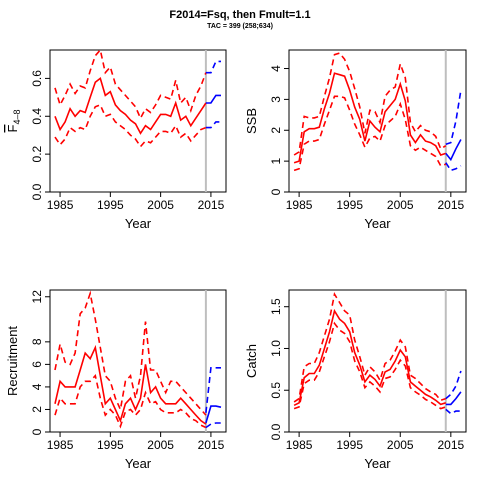 This screenshot has height=480, width=480. I want to click on y-axis-label: Recruitment, so click(12, 361).